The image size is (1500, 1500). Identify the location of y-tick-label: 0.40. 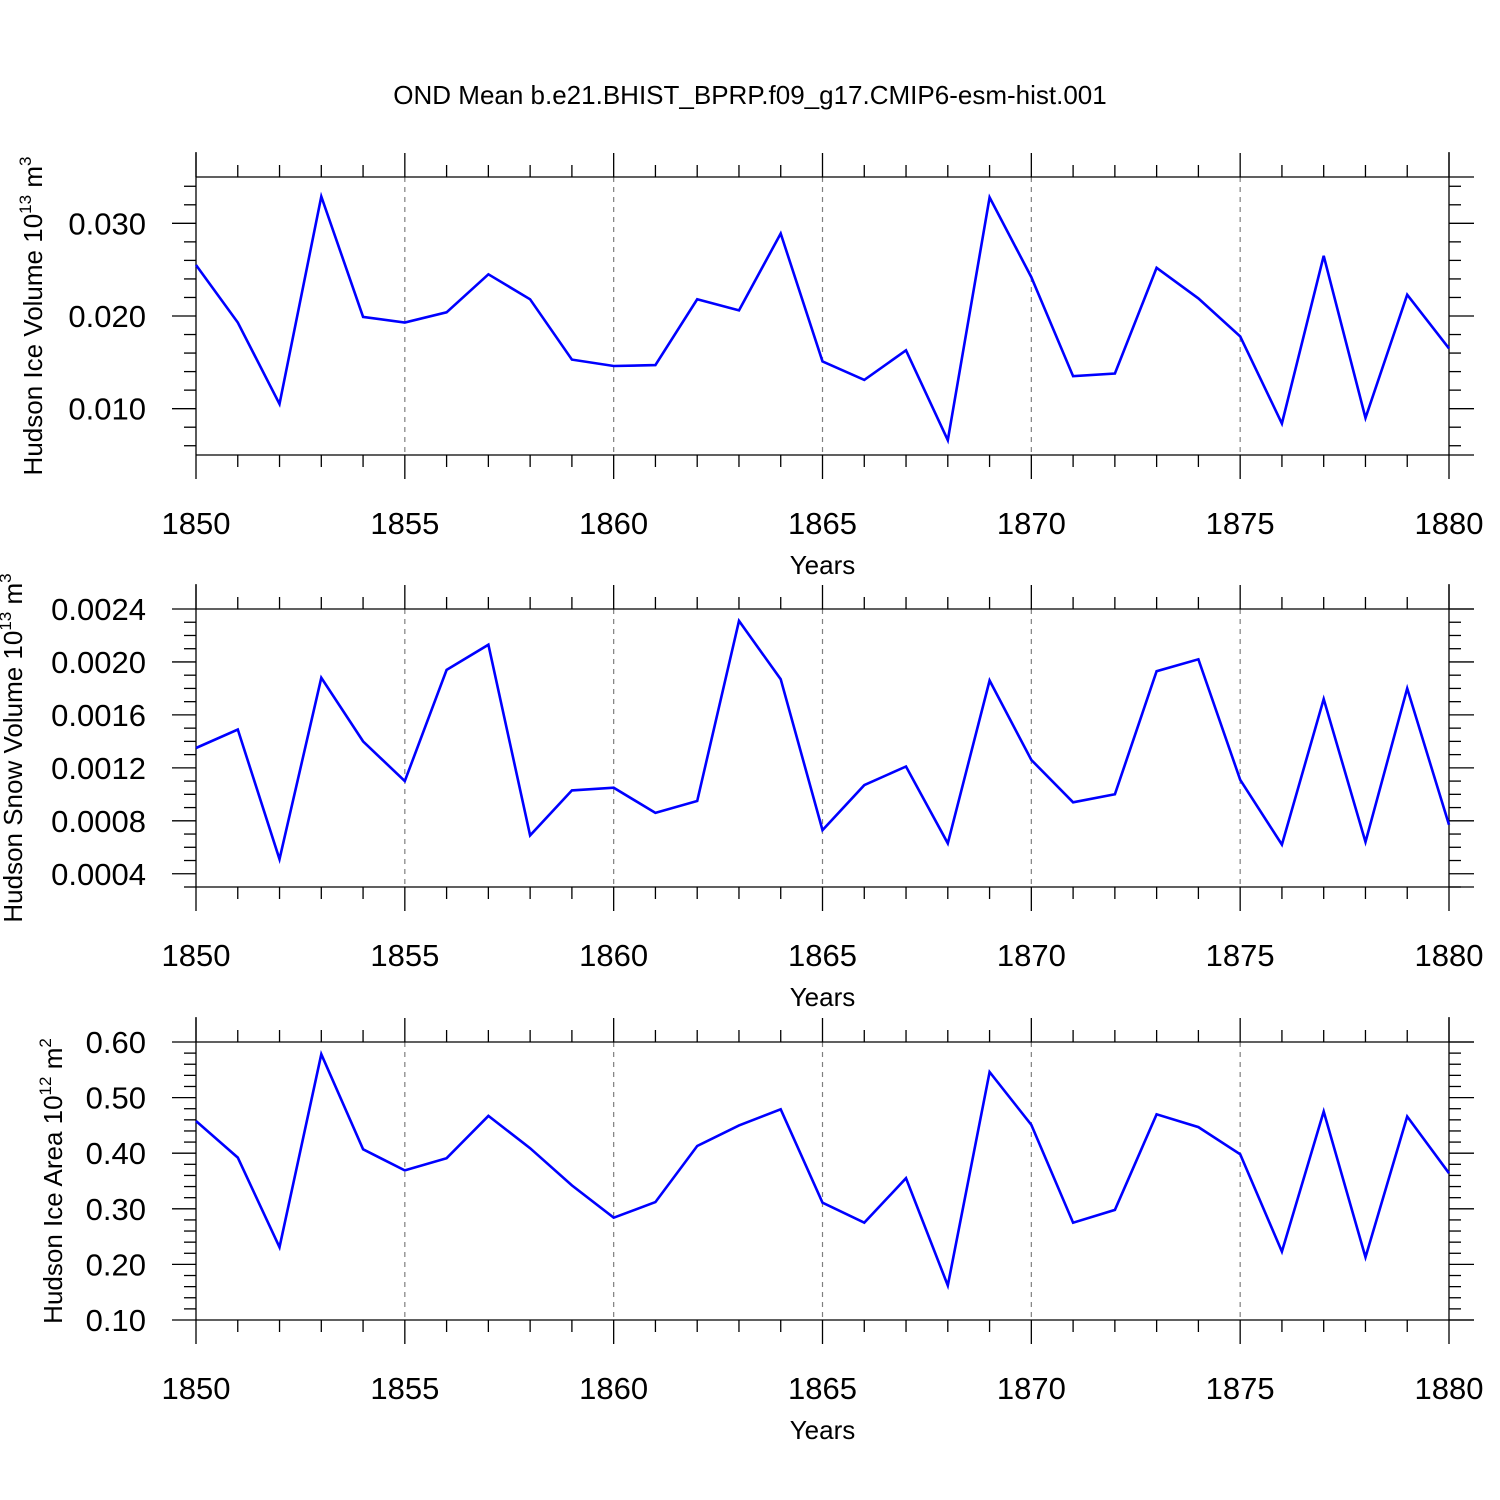
(116, 1153).